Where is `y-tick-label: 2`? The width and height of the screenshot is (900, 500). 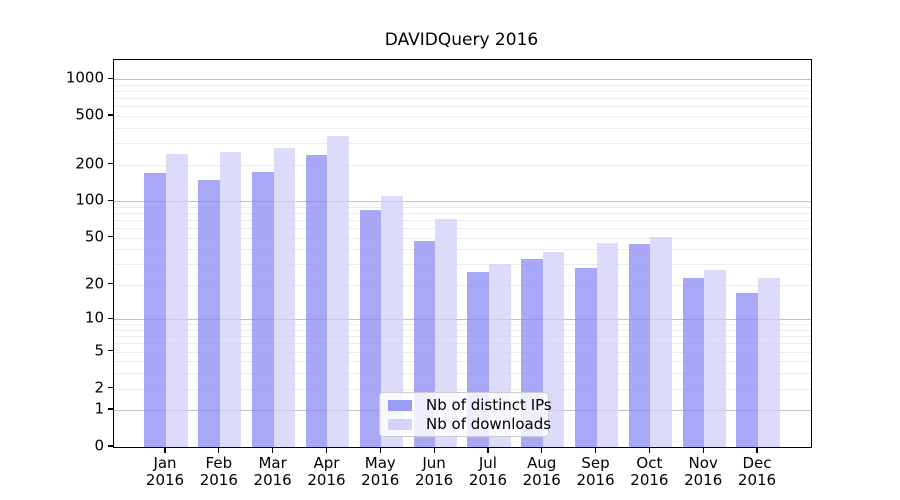
y-tick-label: 2 is located at coordinates (99, 387).